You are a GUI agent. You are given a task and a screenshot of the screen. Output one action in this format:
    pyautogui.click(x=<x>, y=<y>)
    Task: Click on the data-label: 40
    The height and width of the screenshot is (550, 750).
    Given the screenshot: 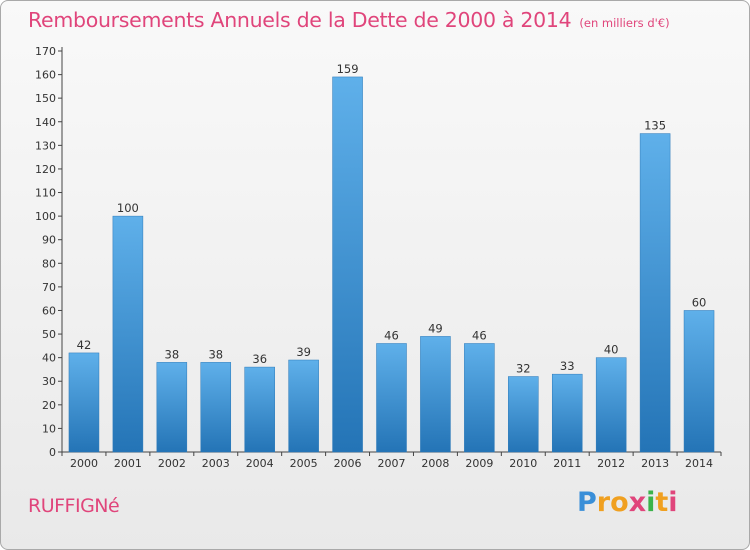 What is the action you would take?
    pyautogui.click(x=611, y=350)
    